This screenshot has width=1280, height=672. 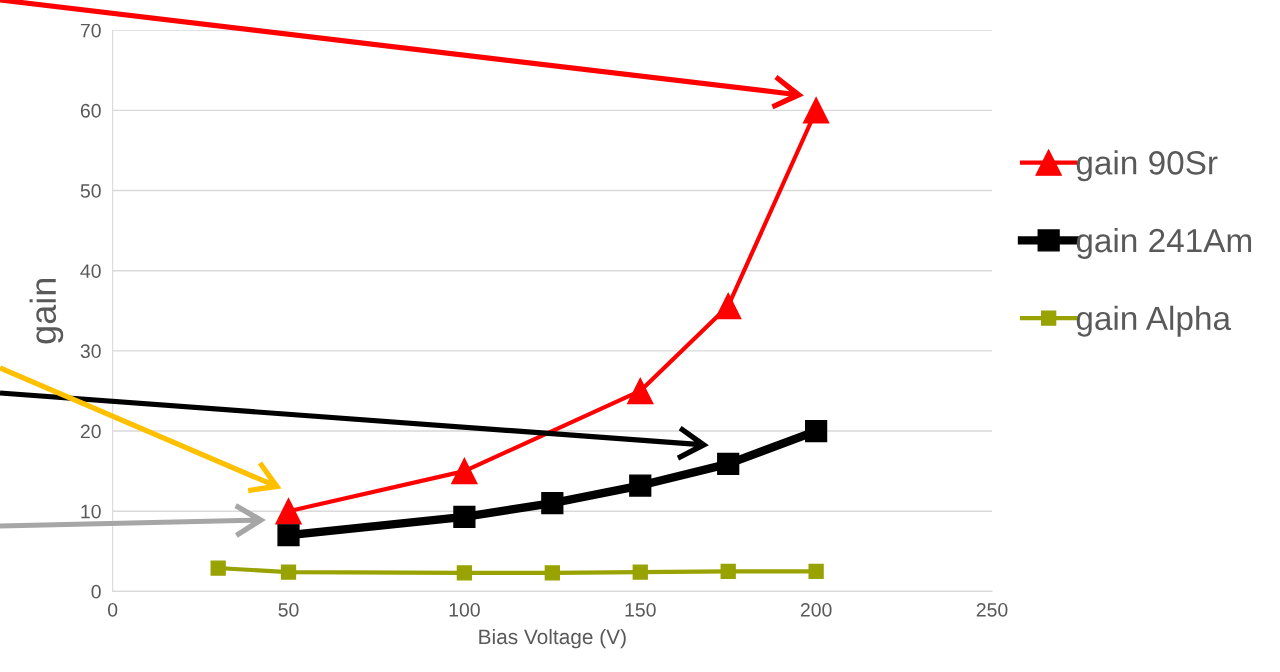 I want to click on x-tick-label: 150, so click(x=640, y=609).